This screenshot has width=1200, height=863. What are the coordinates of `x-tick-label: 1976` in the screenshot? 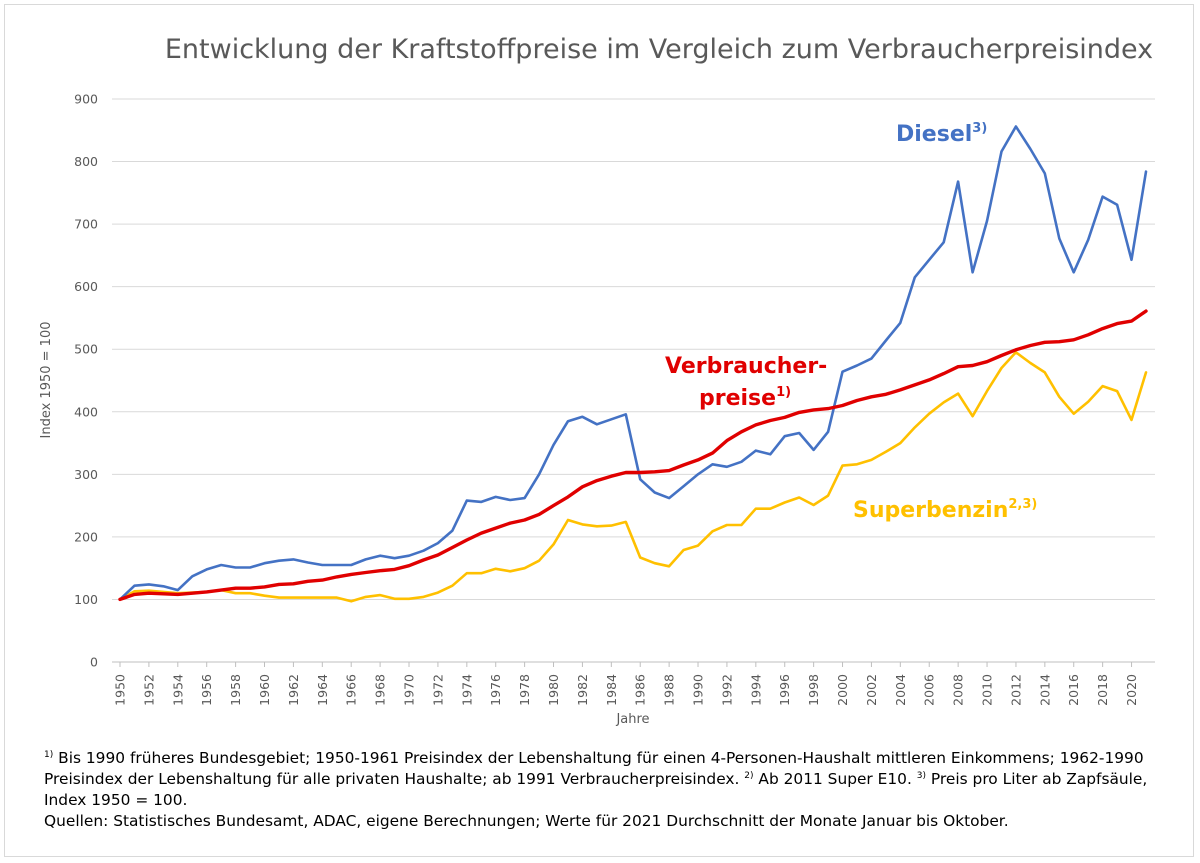 It's located at (495, 690).